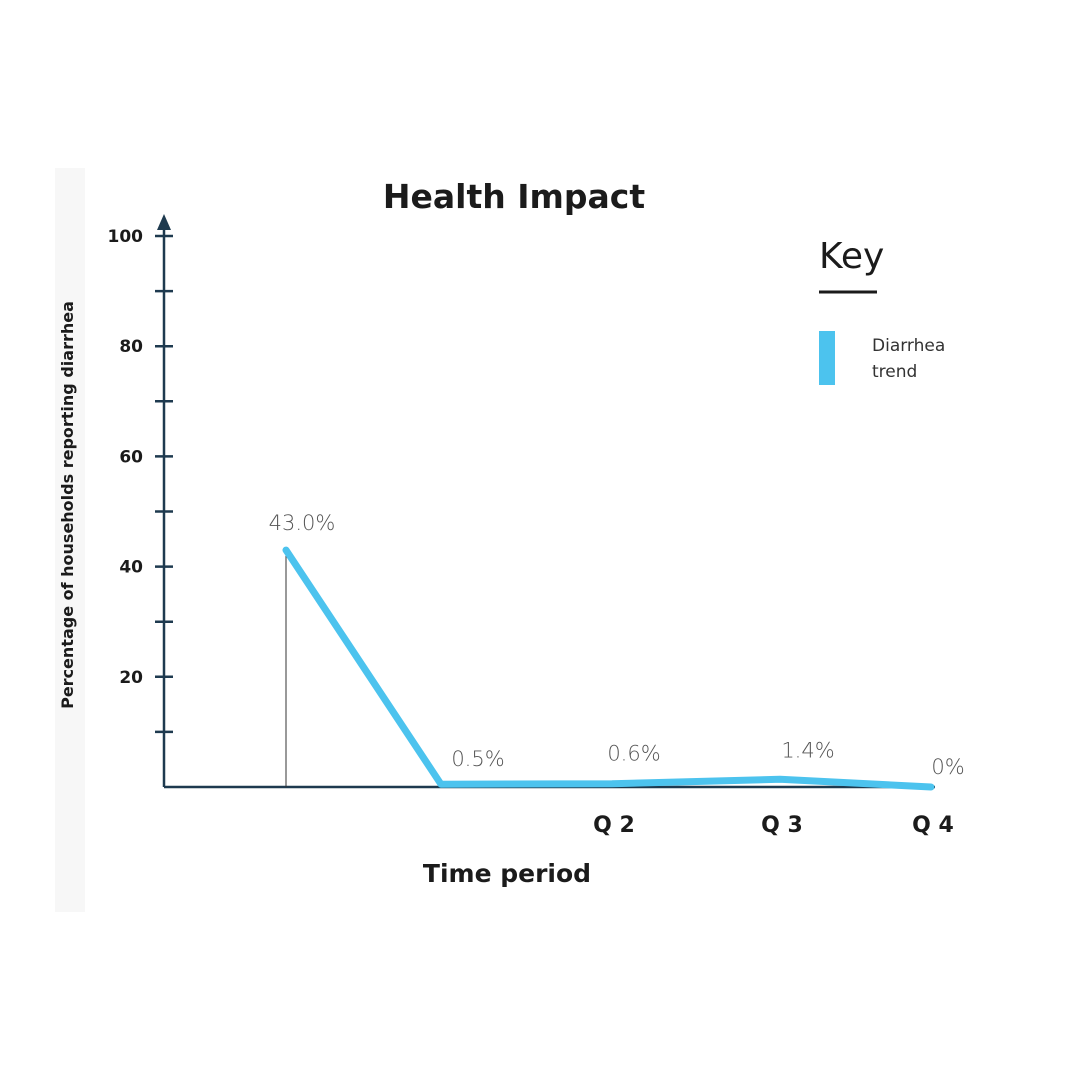 The width and height of the screenshot is (1080, 1080). Describe the element at coordinates (933, 825) in the screenshot. I see `x-tick-label: Q 4` at that location.